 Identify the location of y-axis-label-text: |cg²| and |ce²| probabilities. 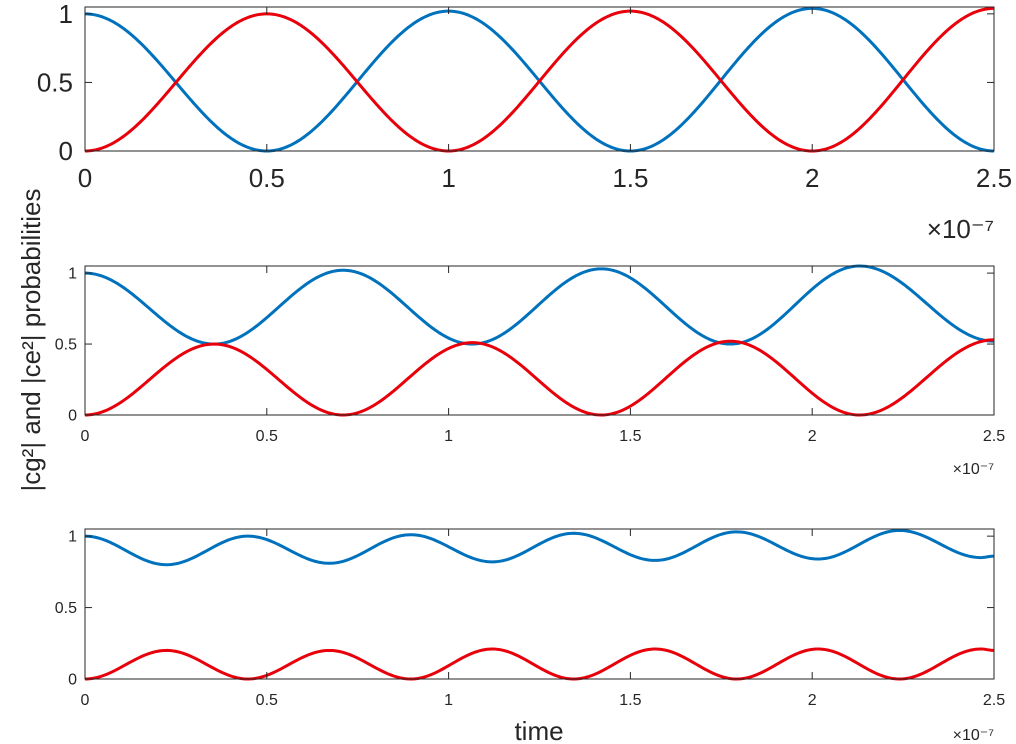
(31, 339).